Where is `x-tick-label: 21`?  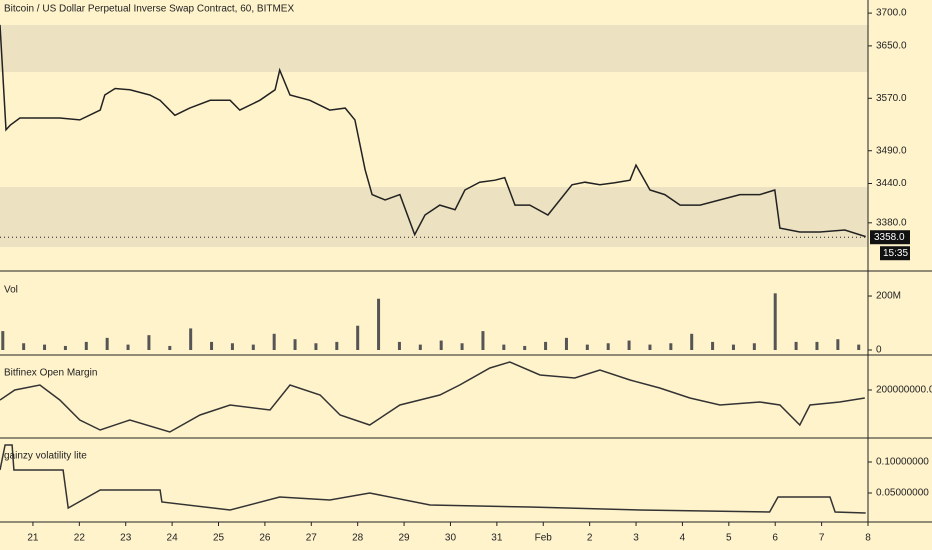
x-tick-label: 21 is located at coordinates (33, 538).